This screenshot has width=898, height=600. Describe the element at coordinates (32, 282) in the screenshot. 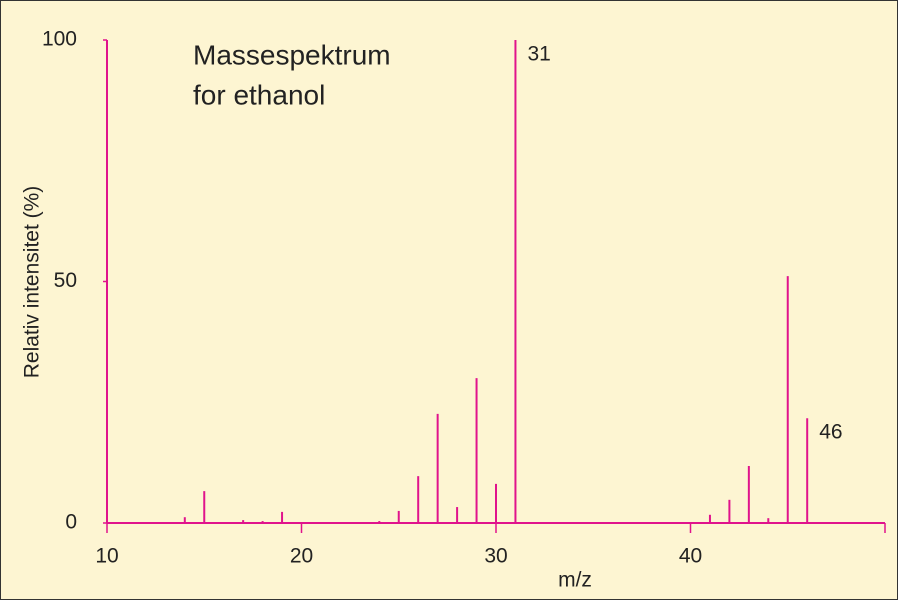

I see `y-axis-label: Relativ intensitet (%)` at that location.